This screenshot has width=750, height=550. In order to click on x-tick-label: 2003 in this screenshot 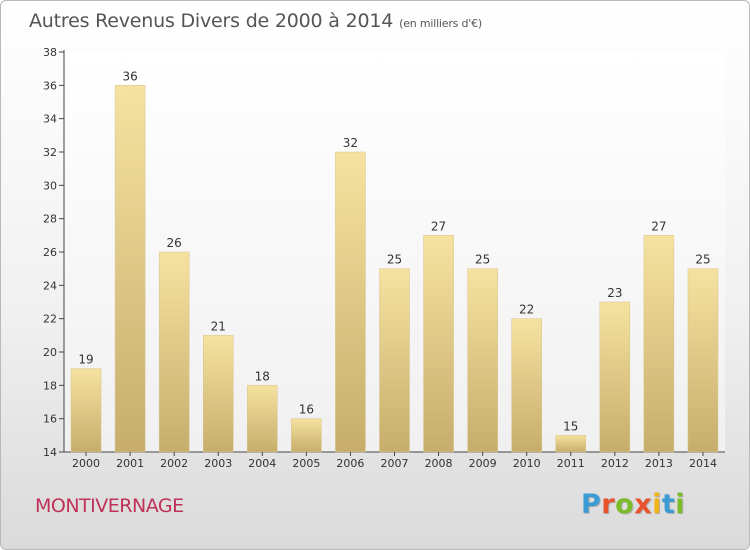, I will do `click(218, 463)`.